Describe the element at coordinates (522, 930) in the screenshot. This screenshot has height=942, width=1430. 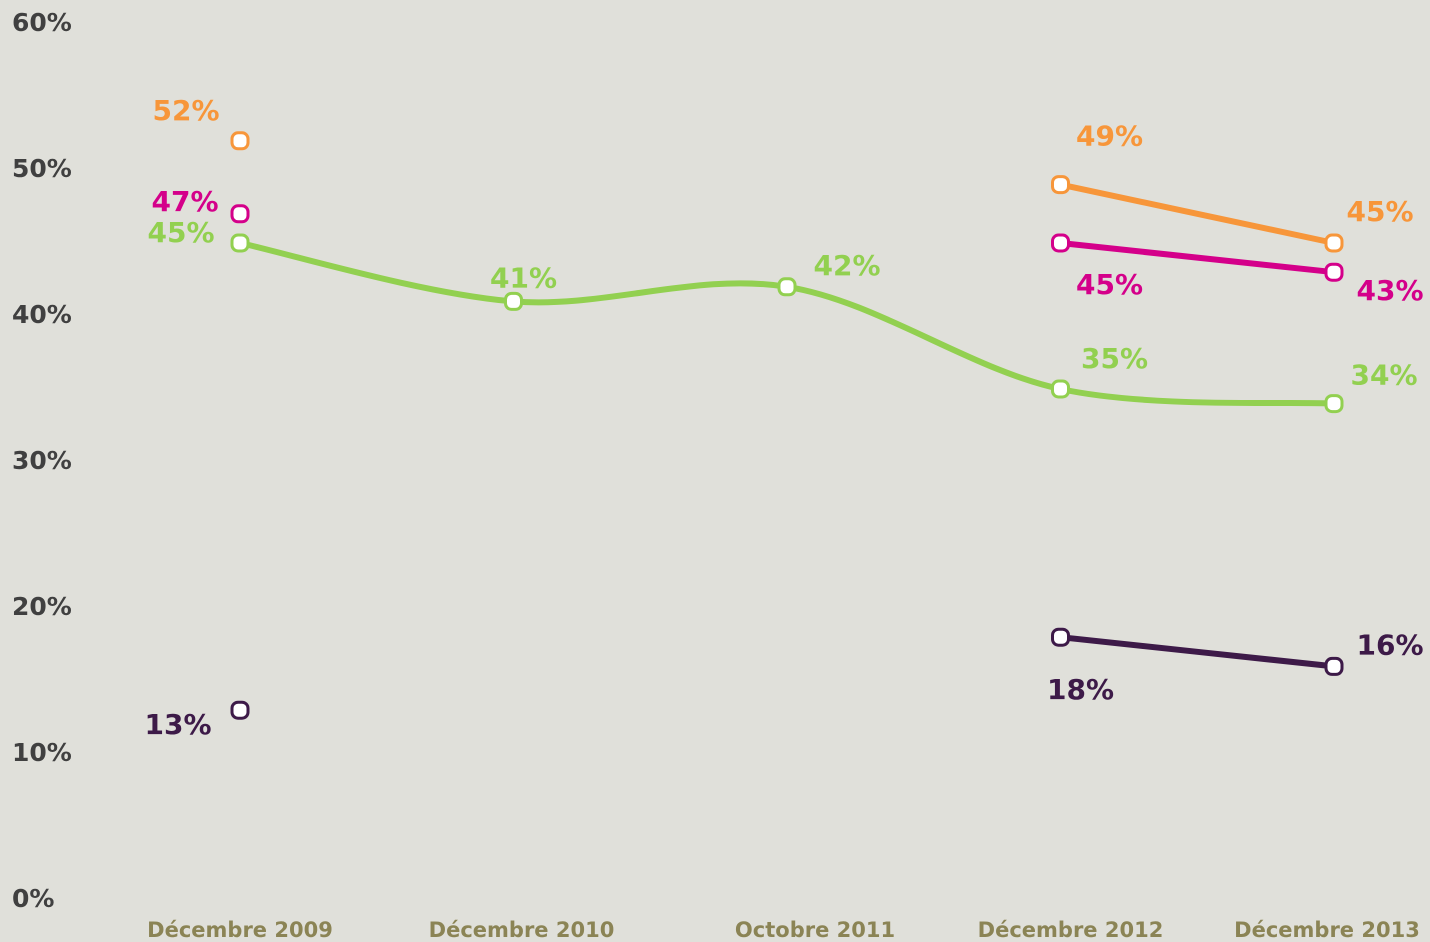
I see `x-tick-label: Décembre 2010` at that location.